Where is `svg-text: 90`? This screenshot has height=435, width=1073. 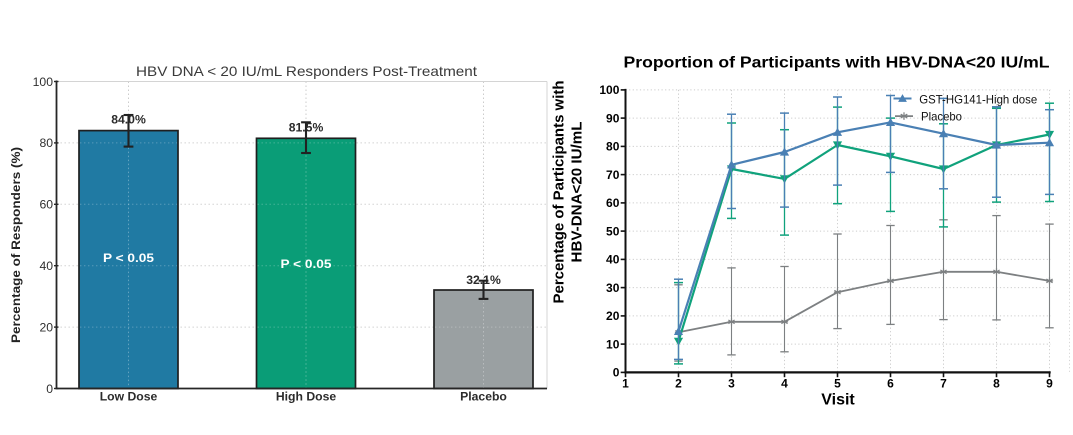
svg-text: 90 is located at coordinates (613, 118).